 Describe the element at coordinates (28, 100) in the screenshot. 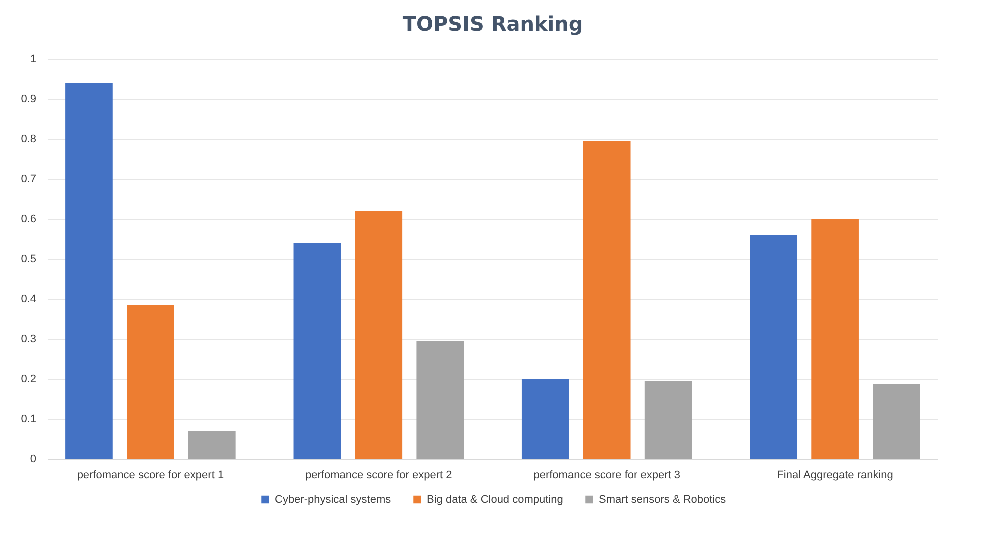

I see `y-tick-label: 0.9` at that location.